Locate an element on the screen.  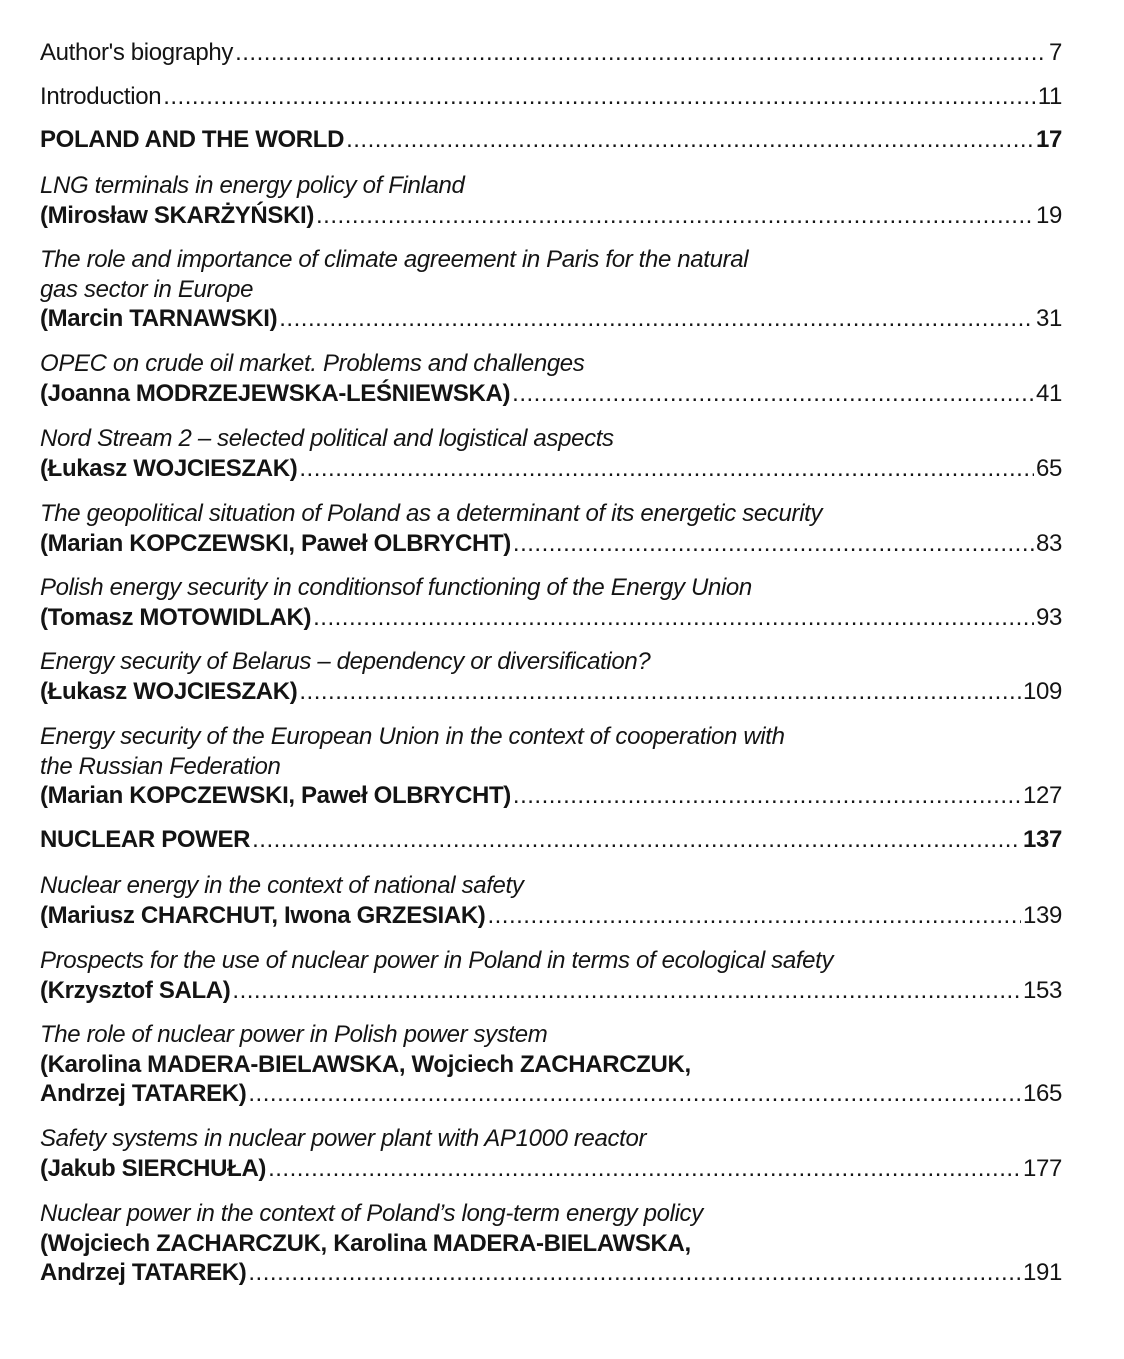
entry-last-line: (Łukasz WOJCIESZAK) 65 is located at coordinates (551, 469).